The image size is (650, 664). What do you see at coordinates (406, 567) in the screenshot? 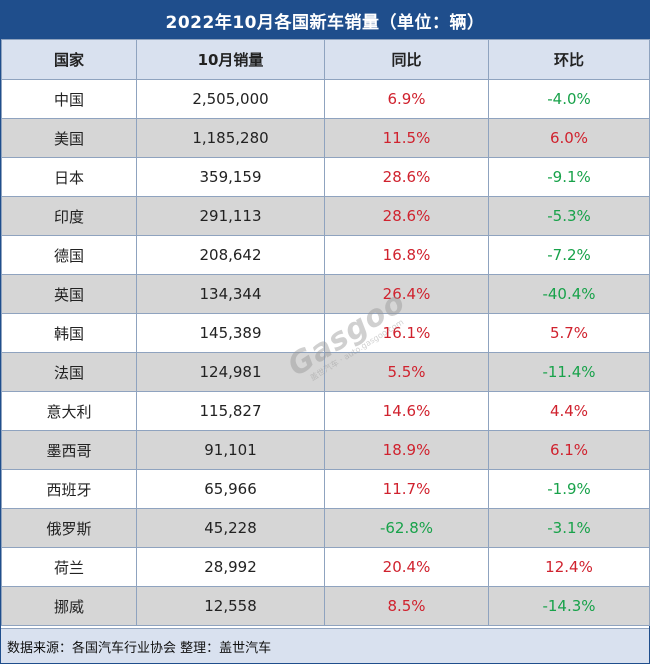
I see `cell-yoy: 20.4%` at bounding box center [406, 567].